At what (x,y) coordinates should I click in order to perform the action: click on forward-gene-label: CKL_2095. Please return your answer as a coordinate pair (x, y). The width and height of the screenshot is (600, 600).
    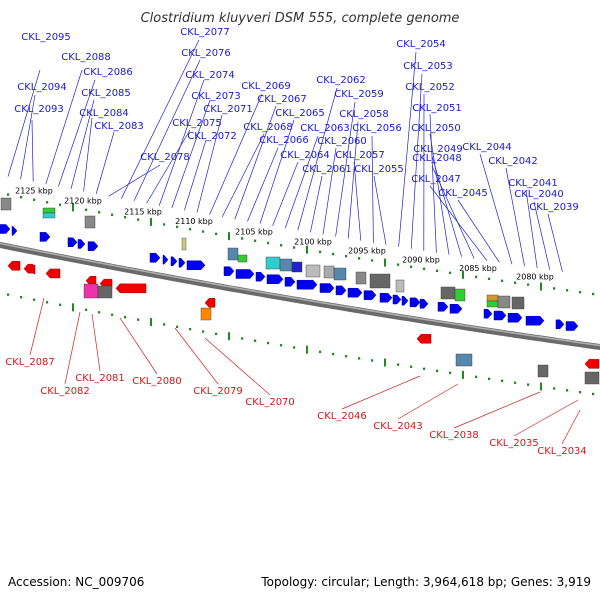
    Looking at the image, I should click on (46, 37).